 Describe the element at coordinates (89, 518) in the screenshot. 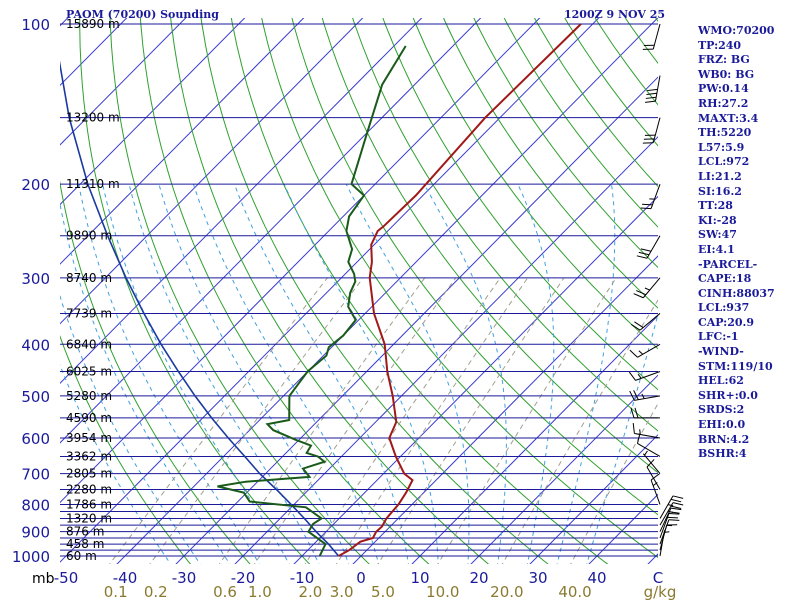

I see `height-label: 1320 m` at that location.